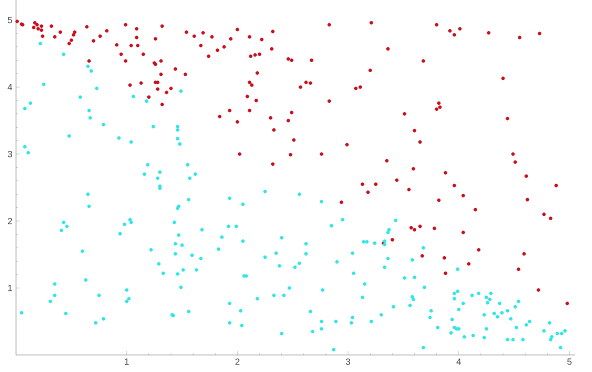 The height and width of the screenshot is (372, 592). What do you see at coordinates (237, 361) in the screenshot?
I see `x-tick-label: 2` at bounding box center [237, 361].